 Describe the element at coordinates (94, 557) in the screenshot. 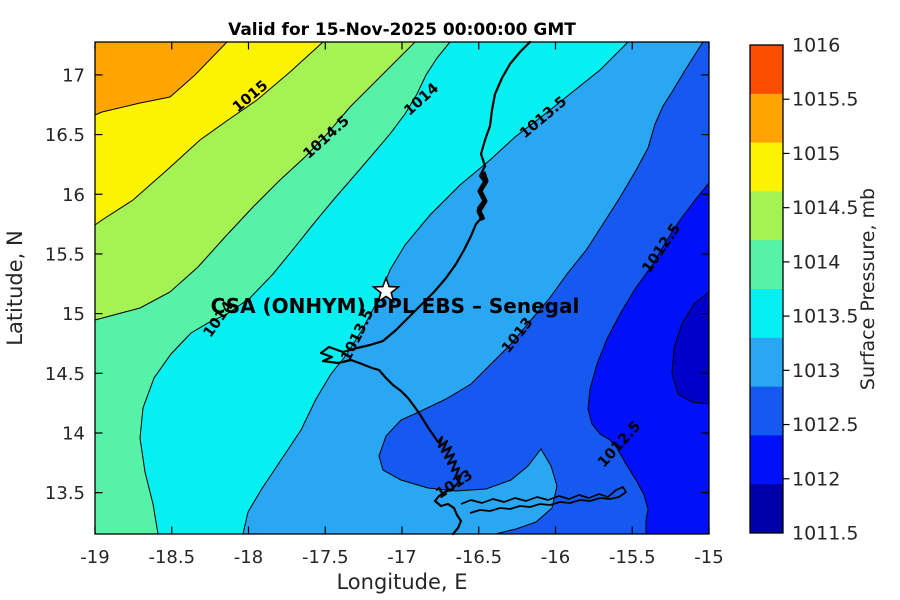

I see `x-tick-label: -19` at that location.